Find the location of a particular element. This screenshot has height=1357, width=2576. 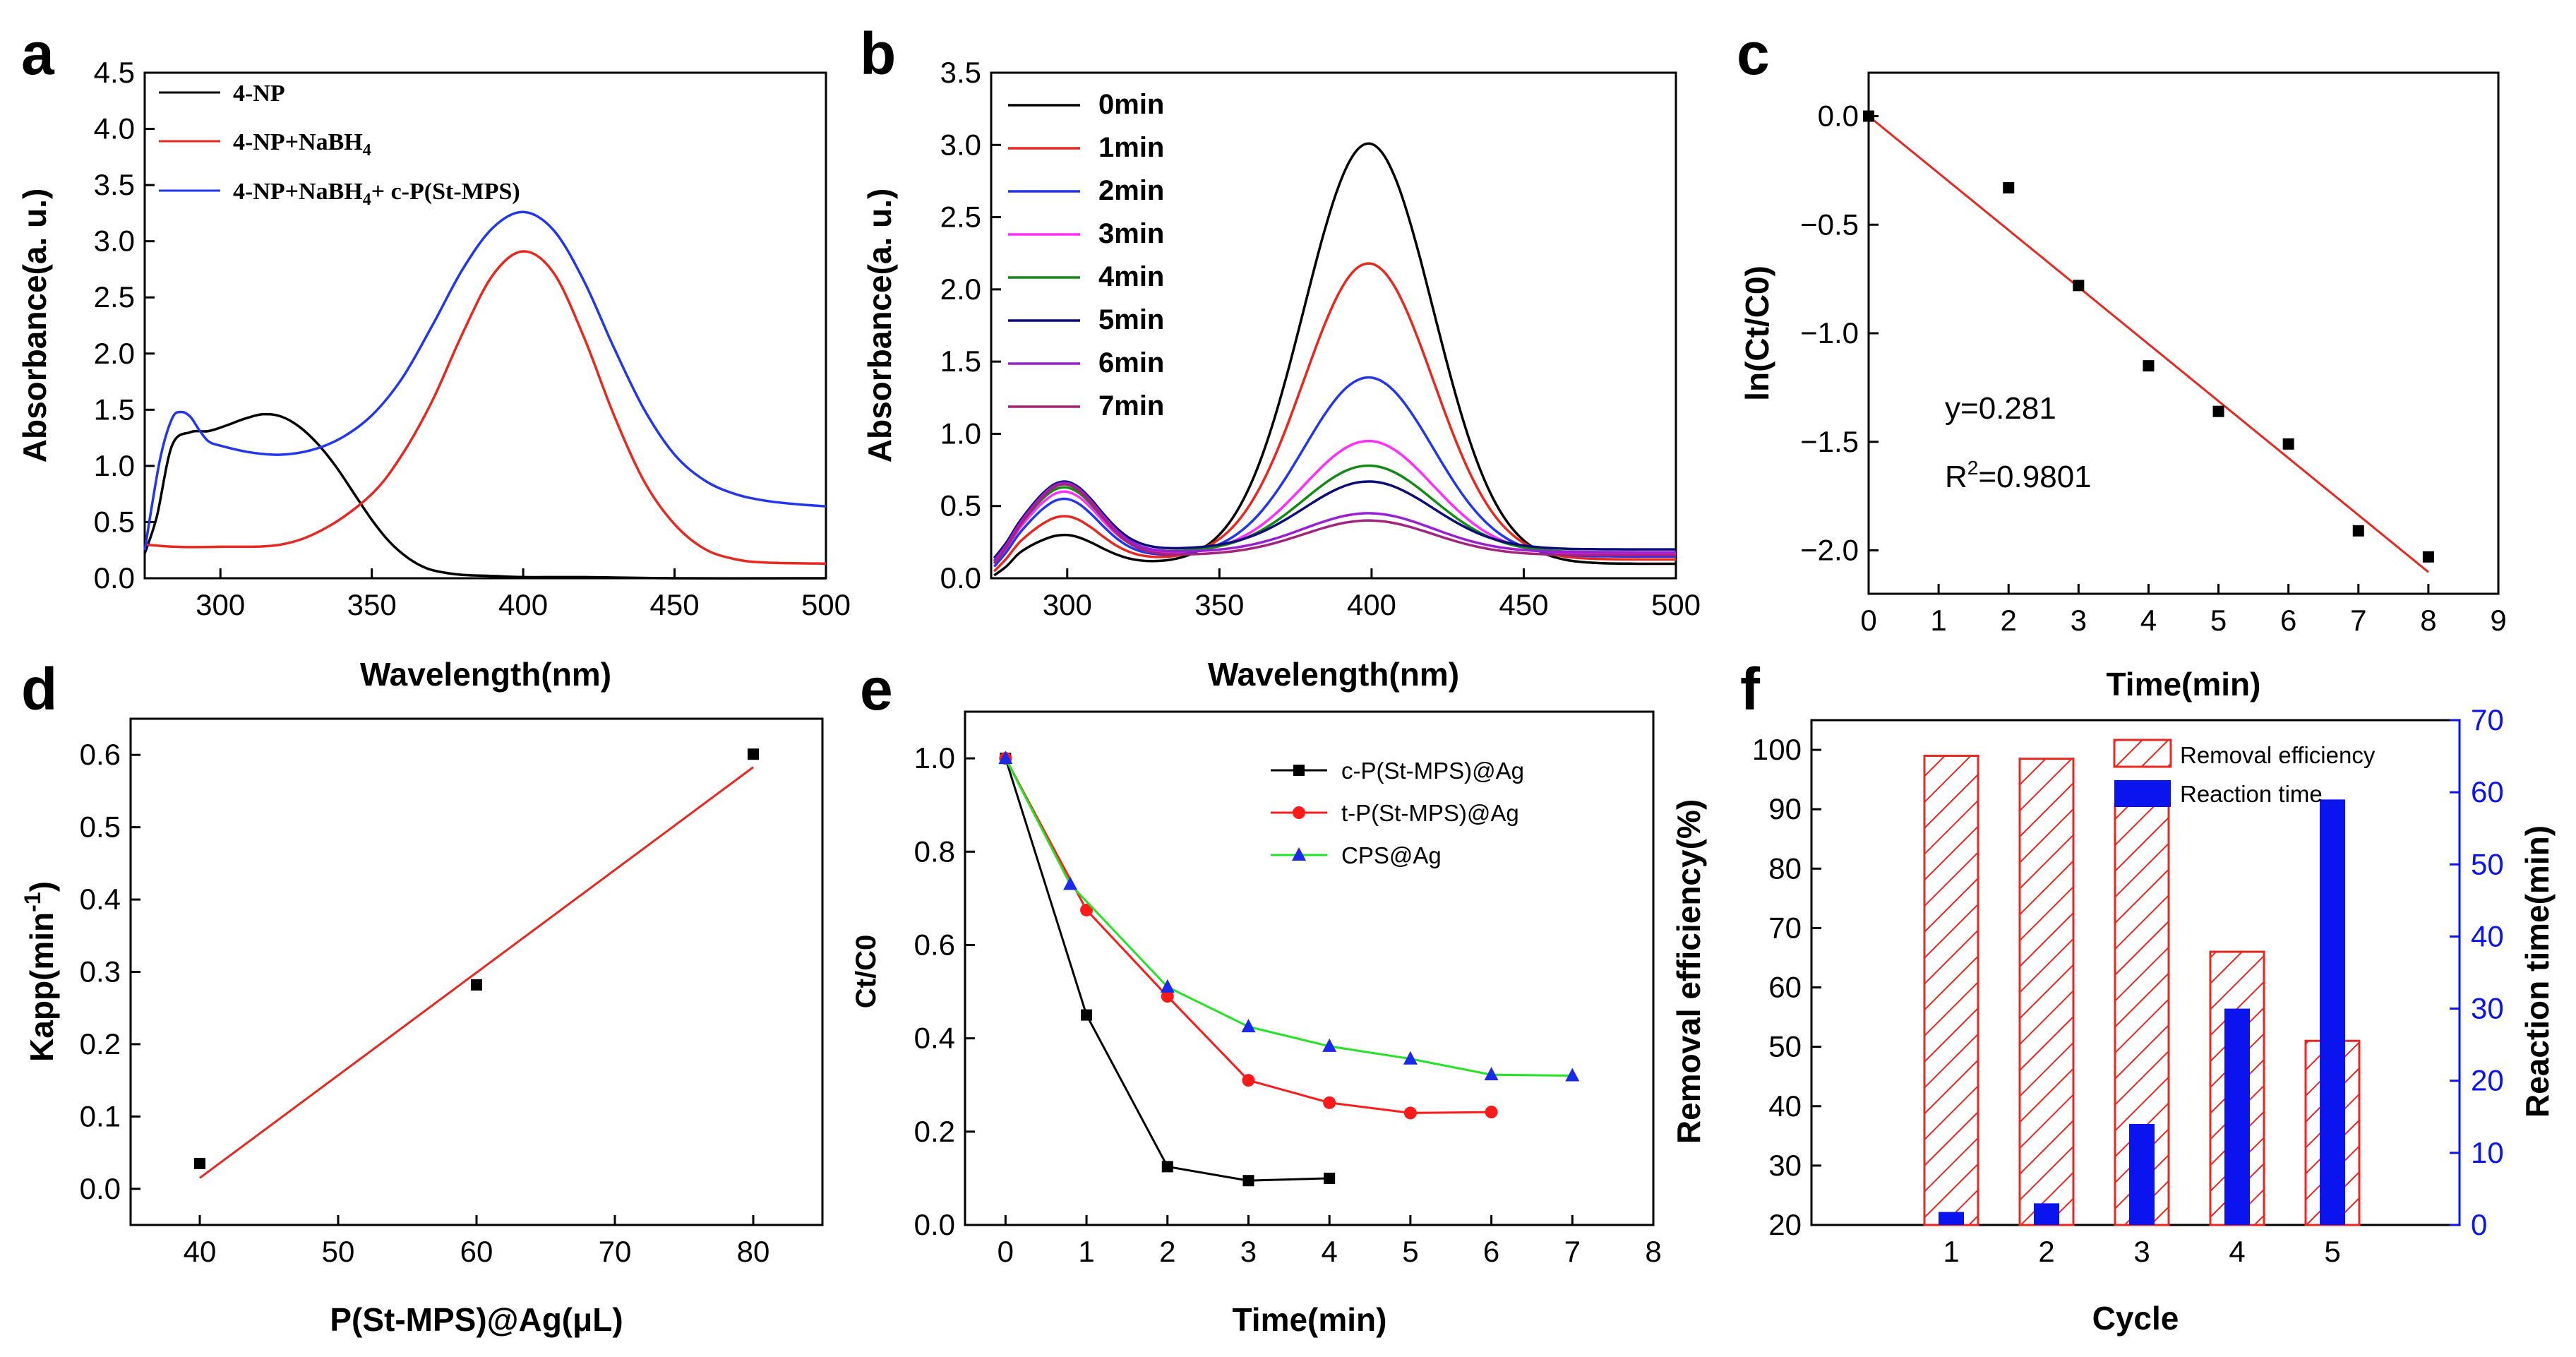

series-line-5min is located at coordinates (1334, 519).